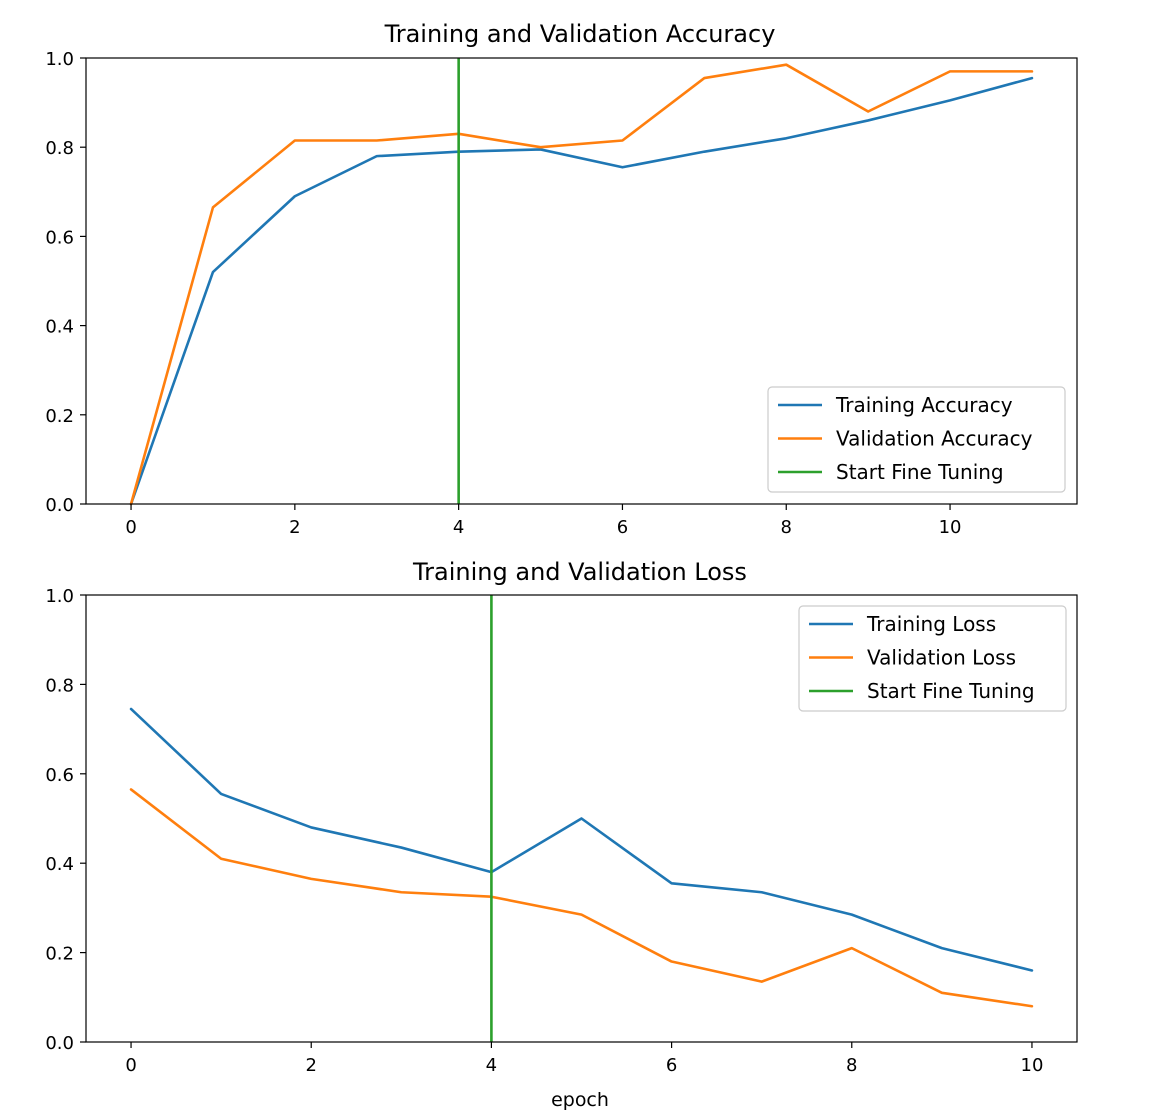  Describe the element at coordinates (580, 1100) in the screenshot. I see `loss-x-axis-label: epoch` at that location.